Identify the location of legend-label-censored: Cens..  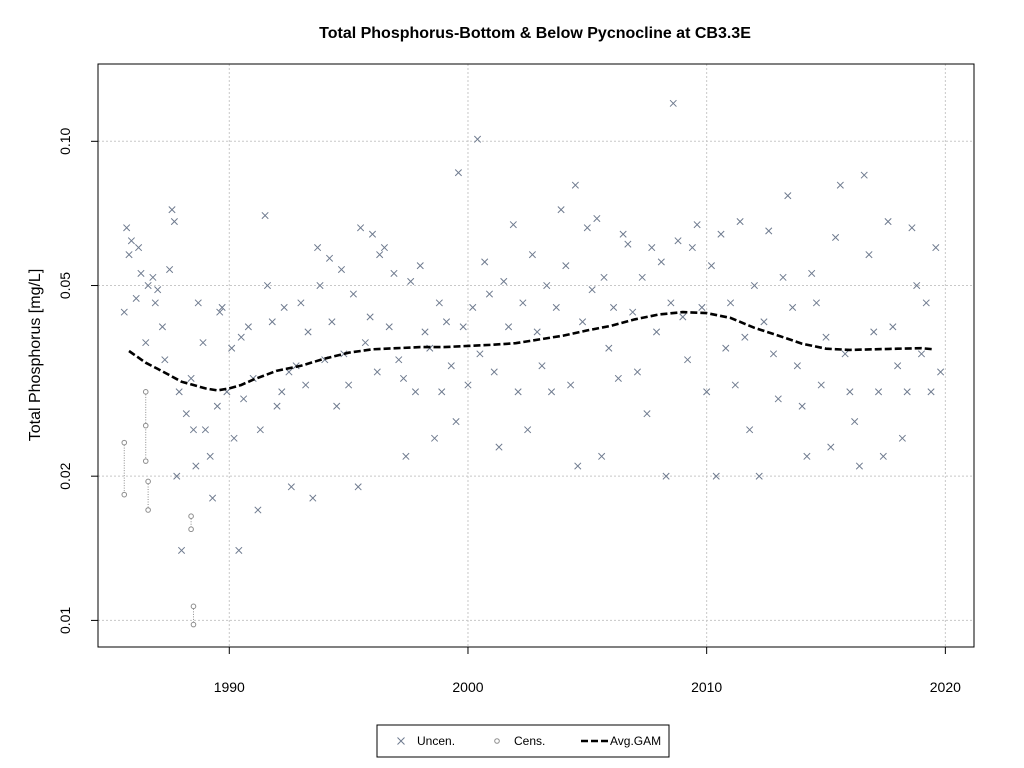
(529, 741).